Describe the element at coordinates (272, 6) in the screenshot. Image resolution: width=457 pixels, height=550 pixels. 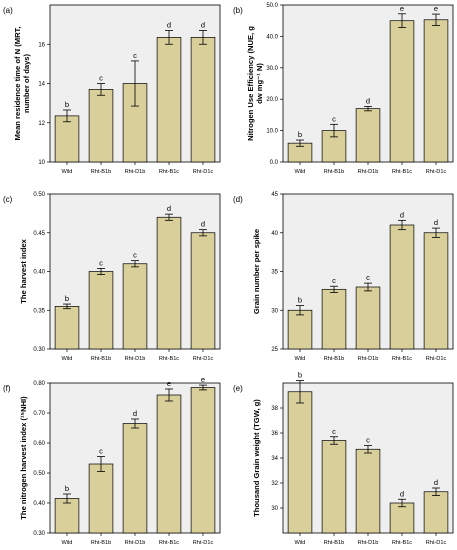
I see `y-tick-label: 50.0` at that location.